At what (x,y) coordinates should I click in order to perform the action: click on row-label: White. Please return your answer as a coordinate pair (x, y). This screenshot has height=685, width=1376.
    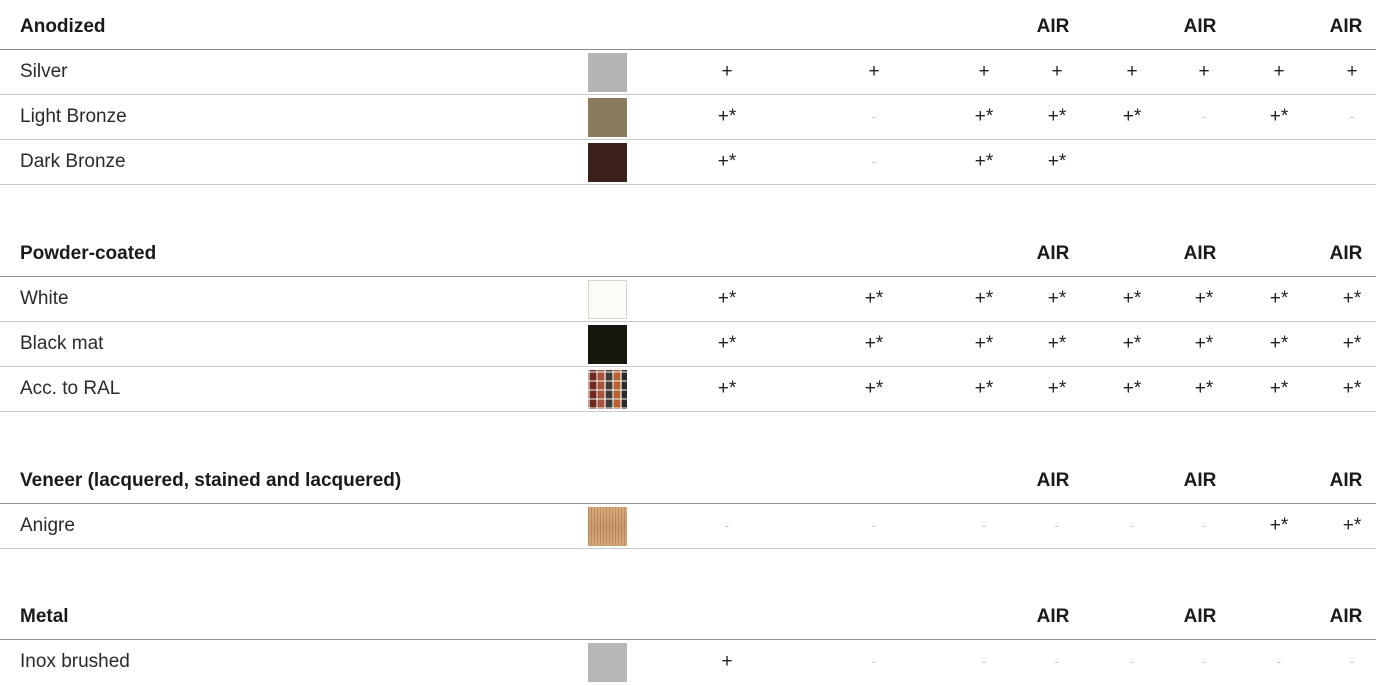
    Looking at the image, I should click on (44, 298).